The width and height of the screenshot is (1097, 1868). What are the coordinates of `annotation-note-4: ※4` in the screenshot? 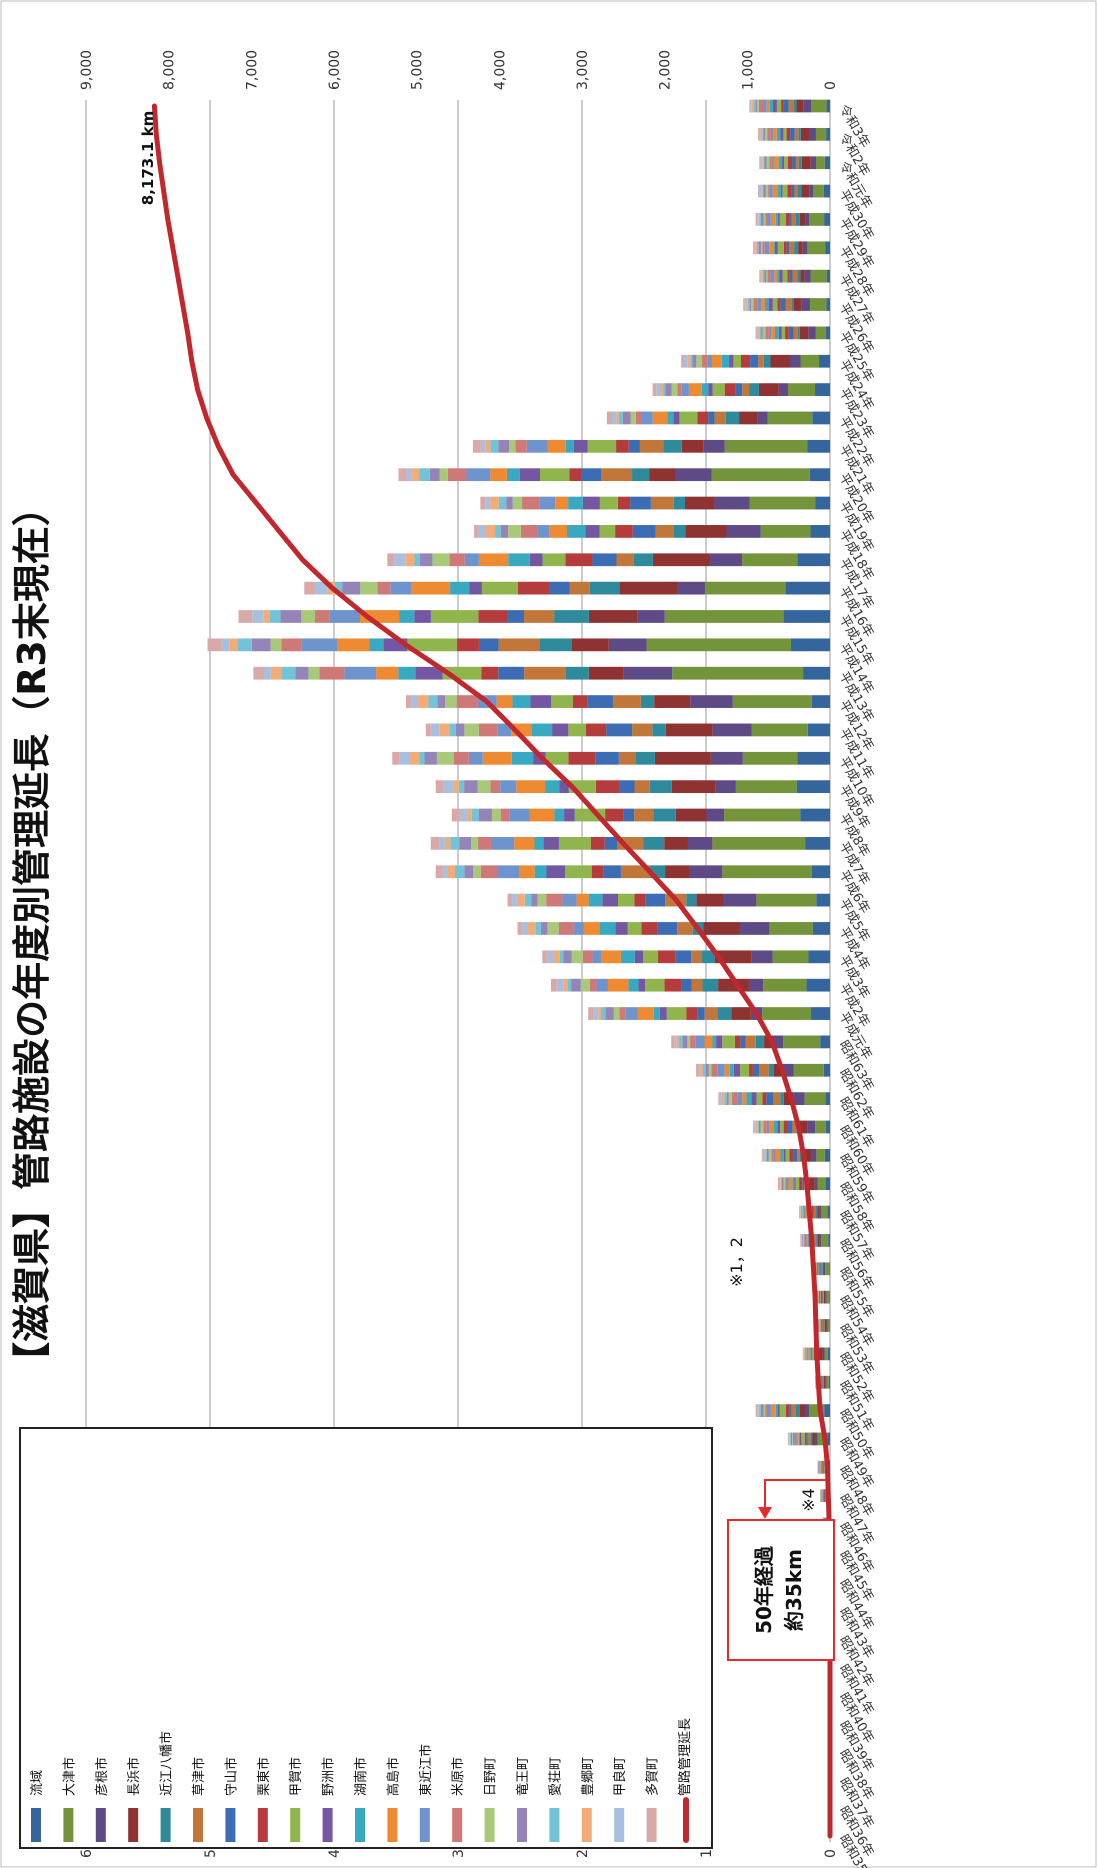 It's located at (808, 1500).